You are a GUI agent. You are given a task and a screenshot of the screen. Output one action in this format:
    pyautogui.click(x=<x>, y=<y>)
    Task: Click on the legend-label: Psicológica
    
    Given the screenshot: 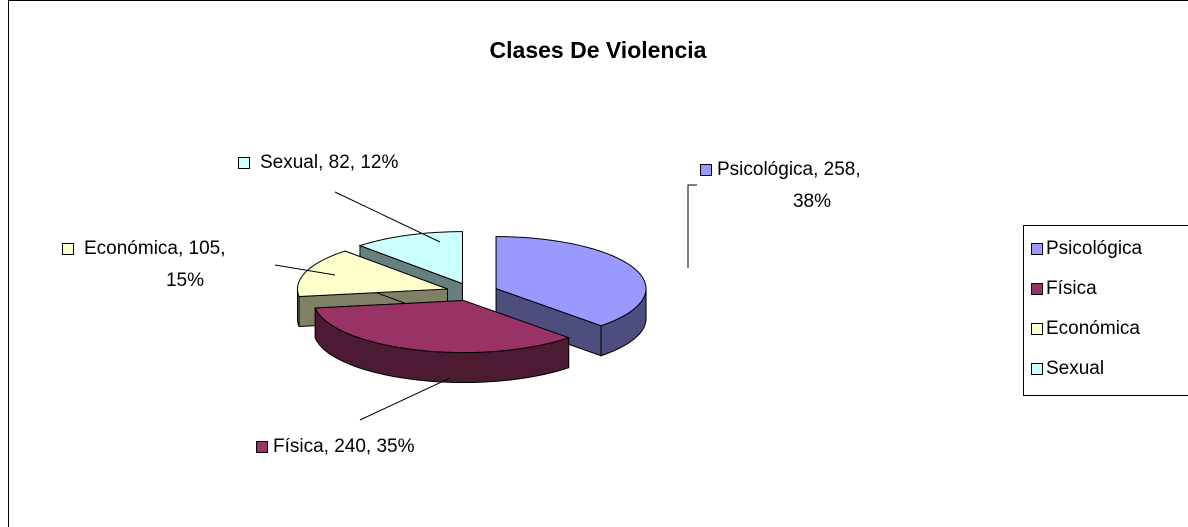 What is the action you would take?
    pyautogui.click(x=1094, y=248)
    